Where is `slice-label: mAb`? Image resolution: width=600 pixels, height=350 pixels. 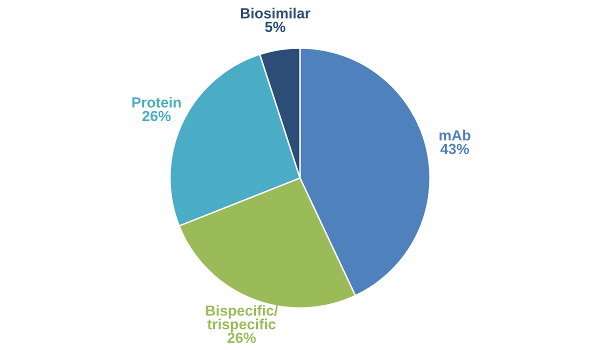
slice-label: mAb is located at coordinates (455, 135).